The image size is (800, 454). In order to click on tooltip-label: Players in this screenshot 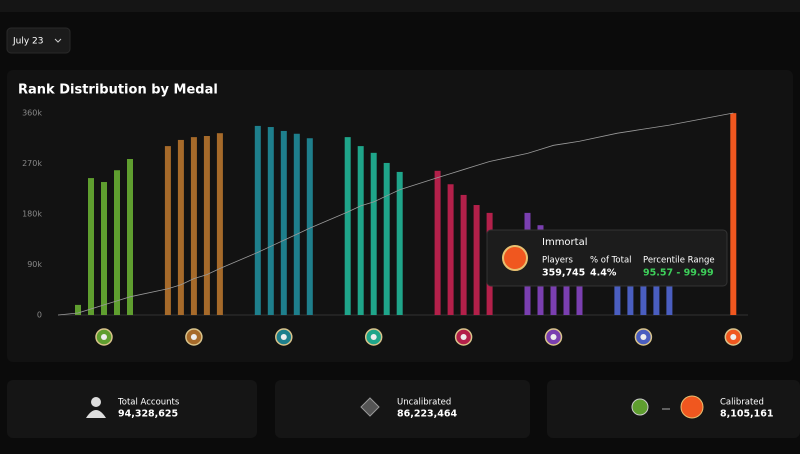, I will do `click(557, 261)`.